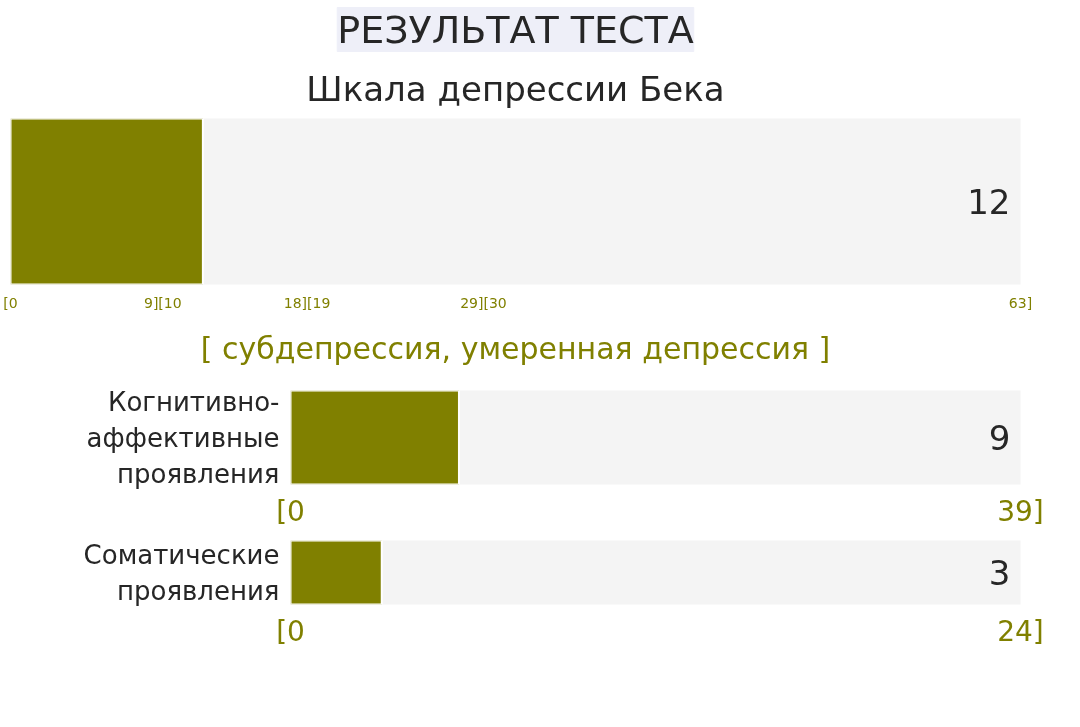 The height and width of the screenshot is (727, 1080). What do you see at coordinates (1020, 511) in the screenshot?
I see `x-tick-label: 39]` at bounding box center [1020, 511].